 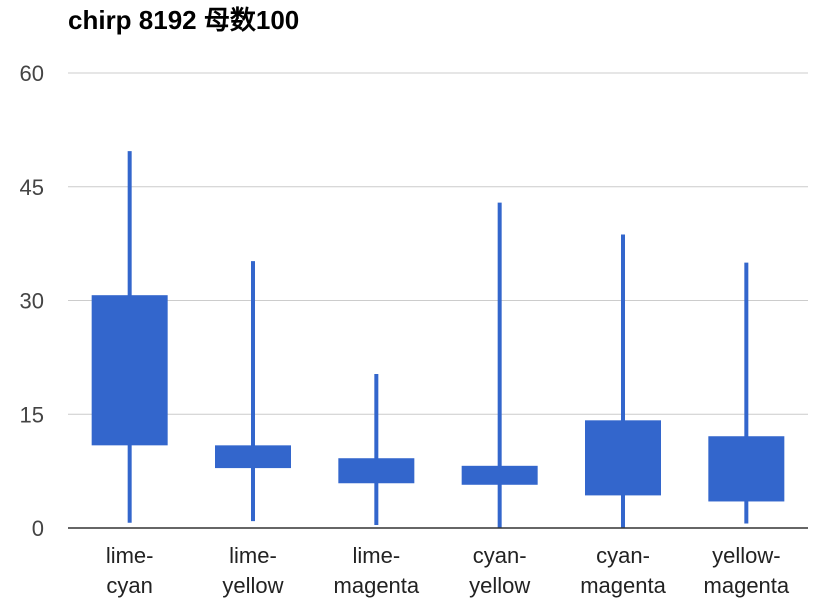 What do you see at coordinates (376, 449) in the screenshot?
I see `candle-lime-magenta` at bounding box center [376, 449].